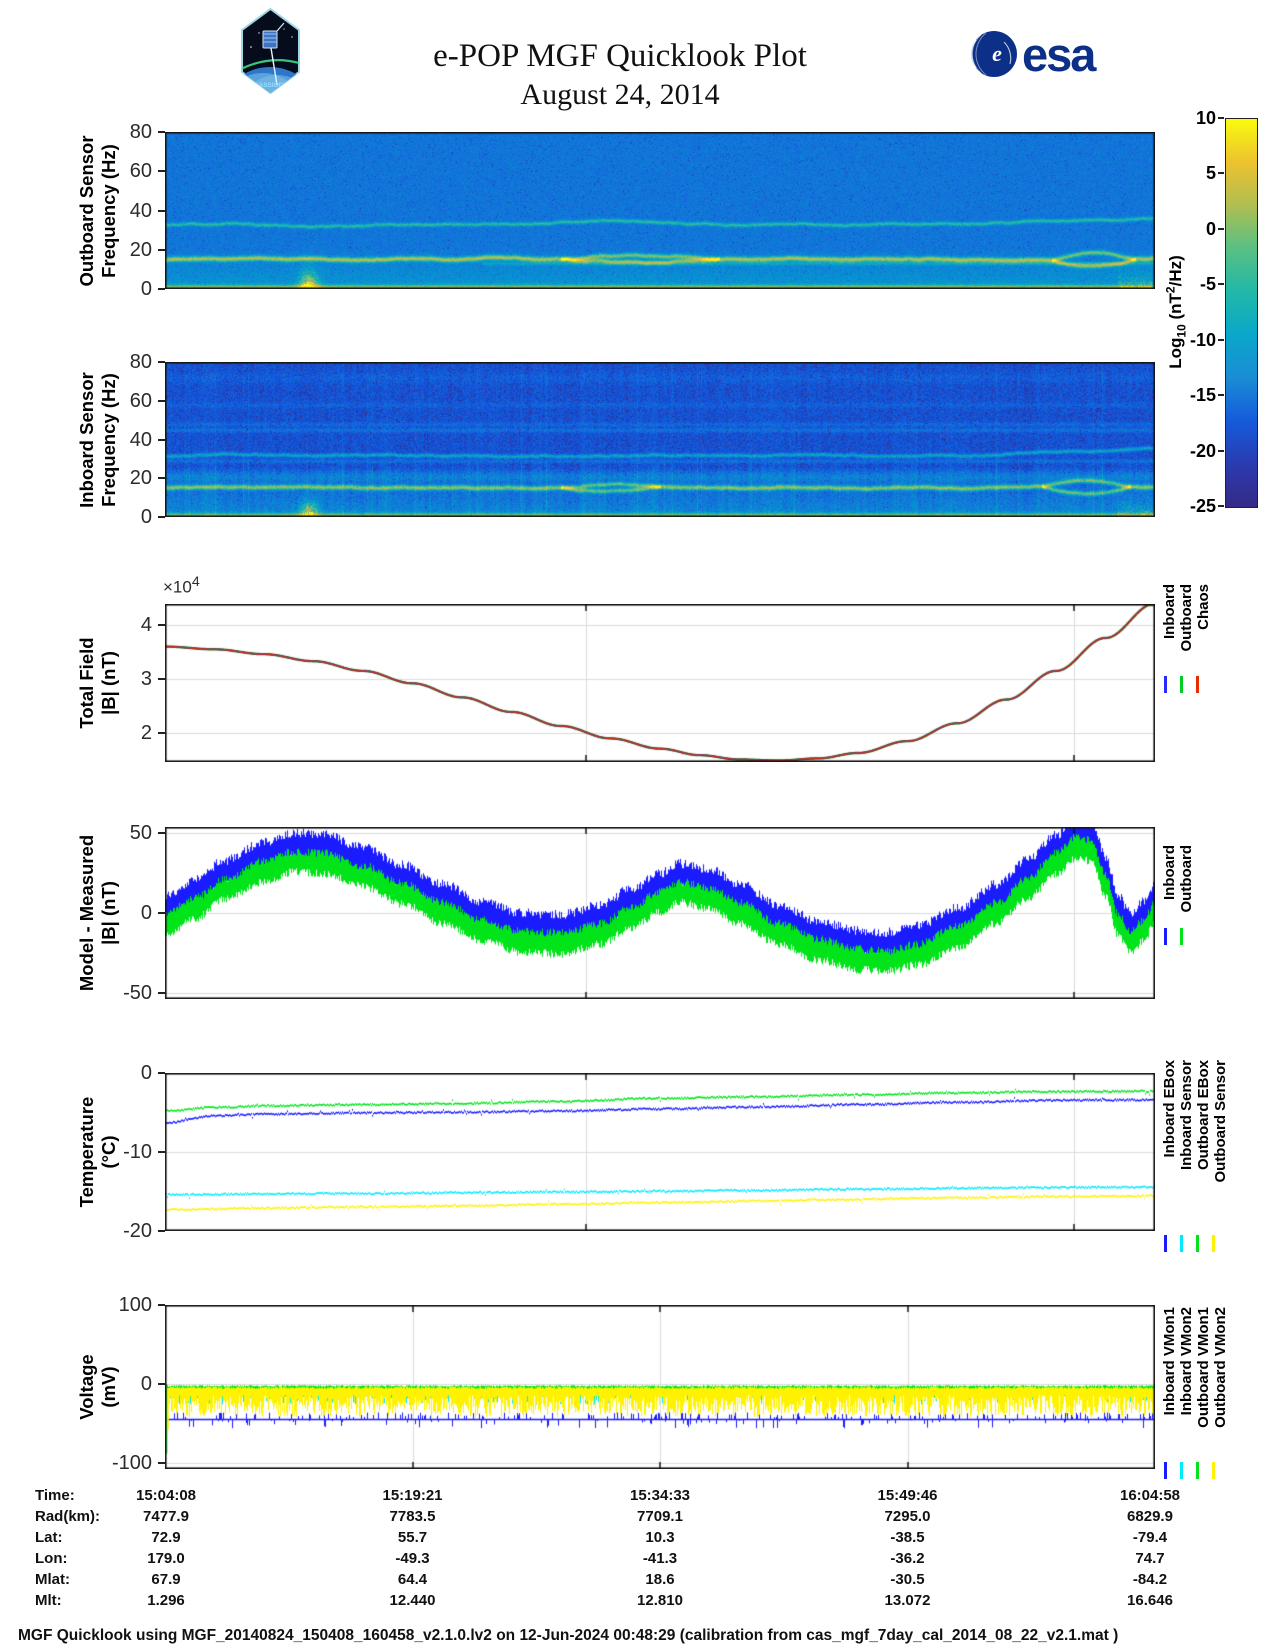  Describe the element at coordinates (166, 1495) in the screenshot. I see `table-cell-0-0: 15:04:08` at that location.